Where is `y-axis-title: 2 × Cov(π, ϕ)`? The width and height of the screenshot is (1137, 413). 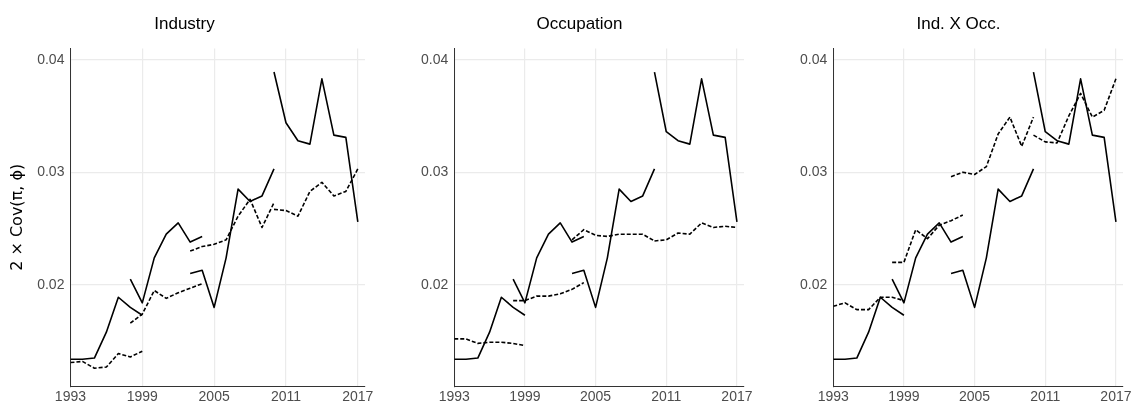 y-axis-title: 2 × Cov(π, ϕ) is located at coordinates (16, 217).